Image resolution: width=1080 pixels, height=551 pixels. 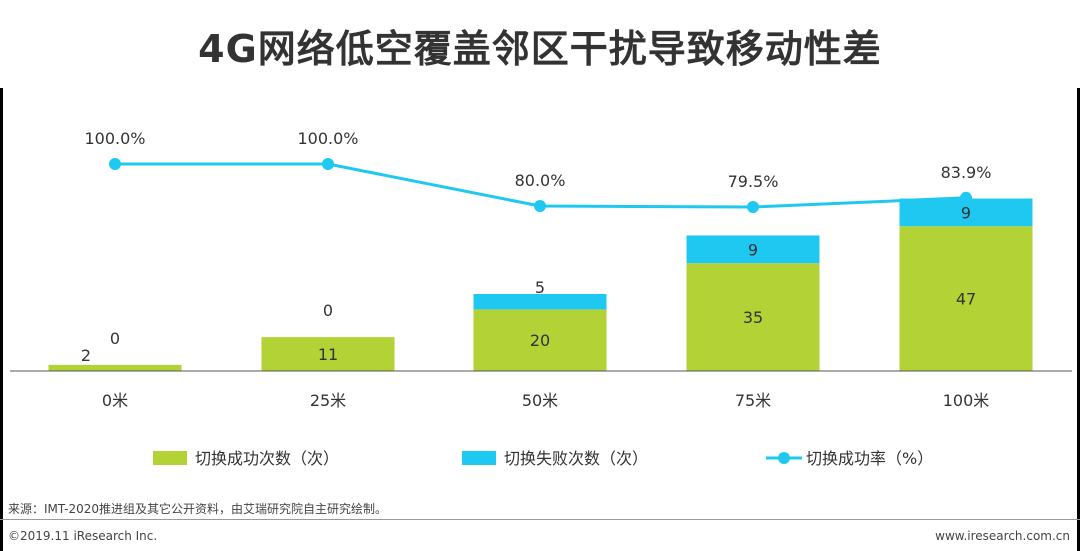 I want to click on website-text: www.iresearch.com.cn, so click(x=1002, y=536).